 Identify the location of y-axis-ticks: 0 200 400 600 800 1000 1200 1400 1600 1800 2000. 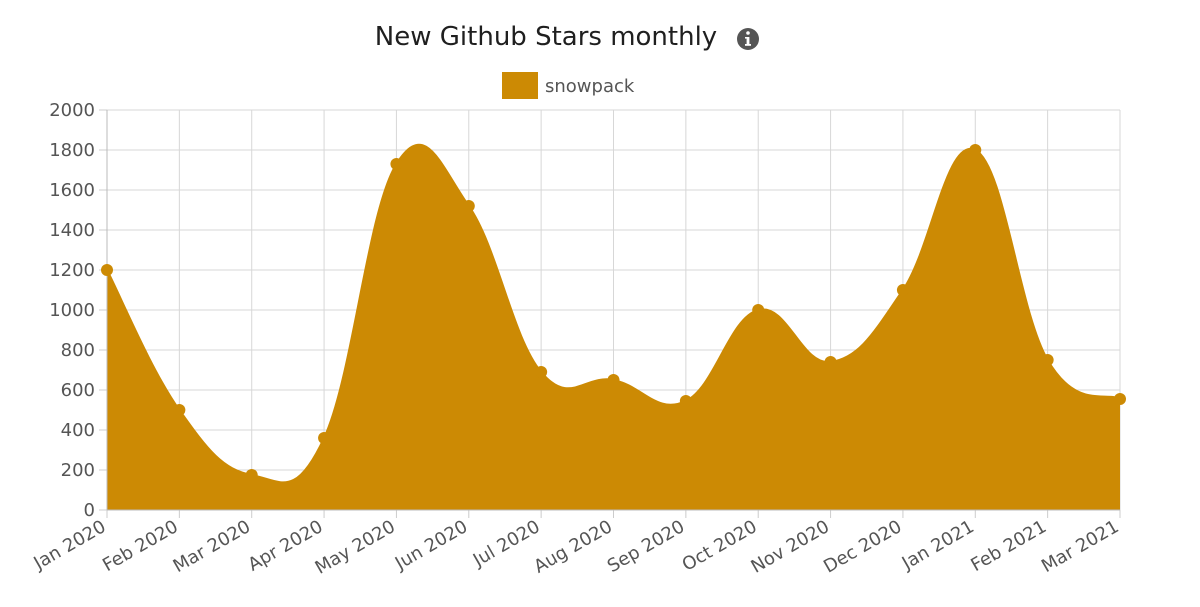
(72, 310).